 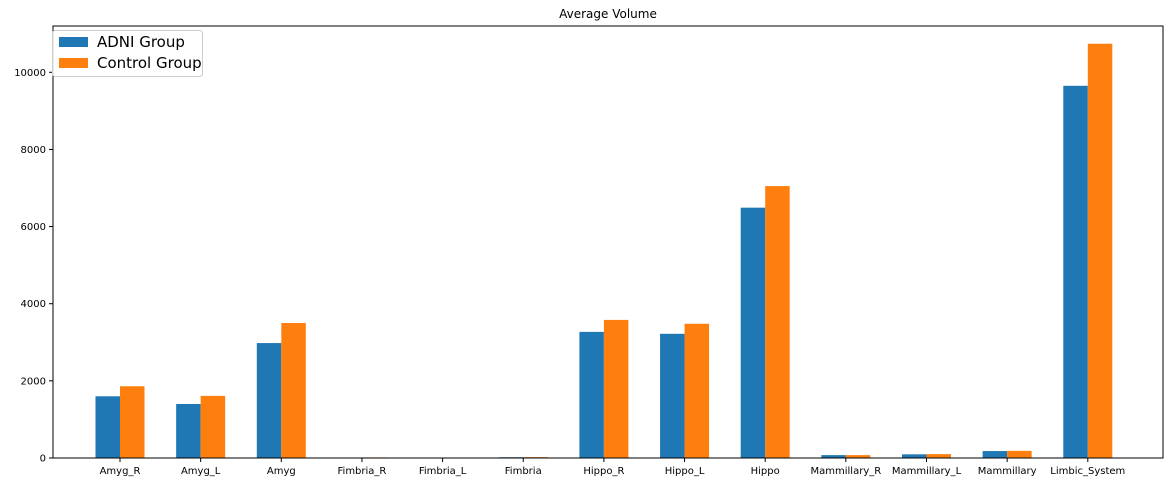 What do you see at coordinates (33, 227) in the screenshot?
I see `y-tick-label: 6000` at bounding box center [33, 227].